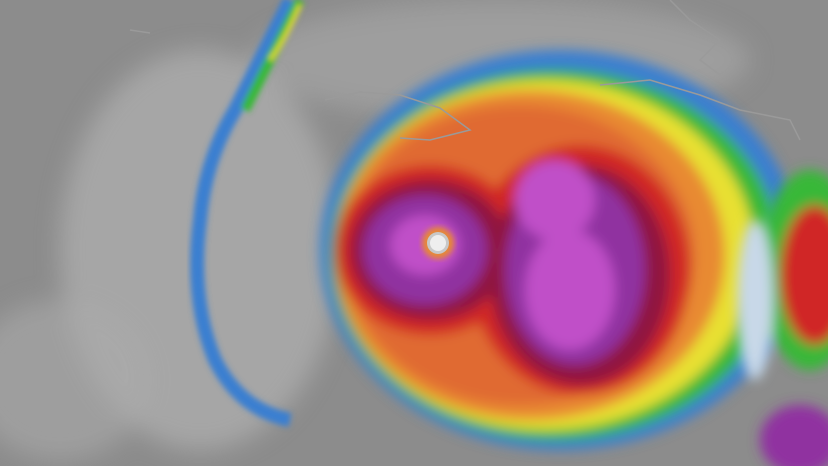  What do you see at coordinates (438, 243) in the screenshot?
I see `eye` at bounding box center [438, 243].